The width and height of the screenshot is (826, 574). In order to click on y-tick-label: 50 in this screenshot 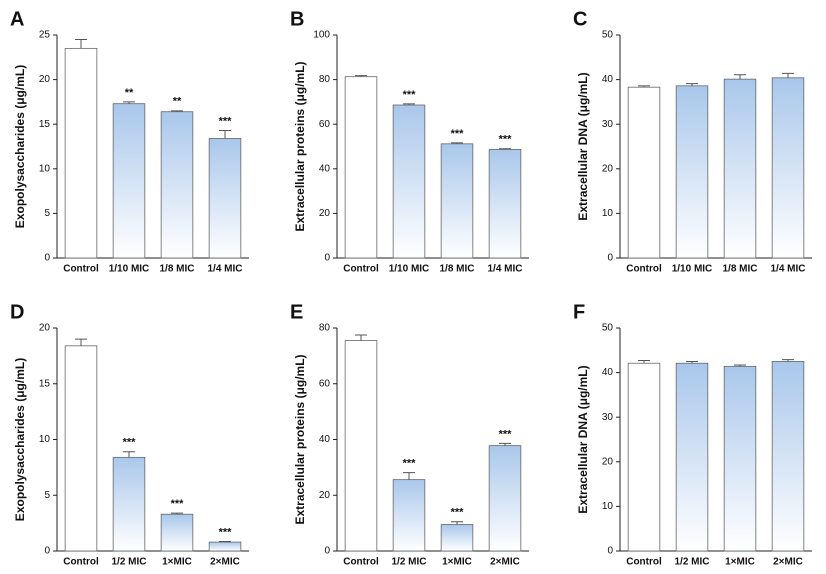, I will do `click(608, 328)`.